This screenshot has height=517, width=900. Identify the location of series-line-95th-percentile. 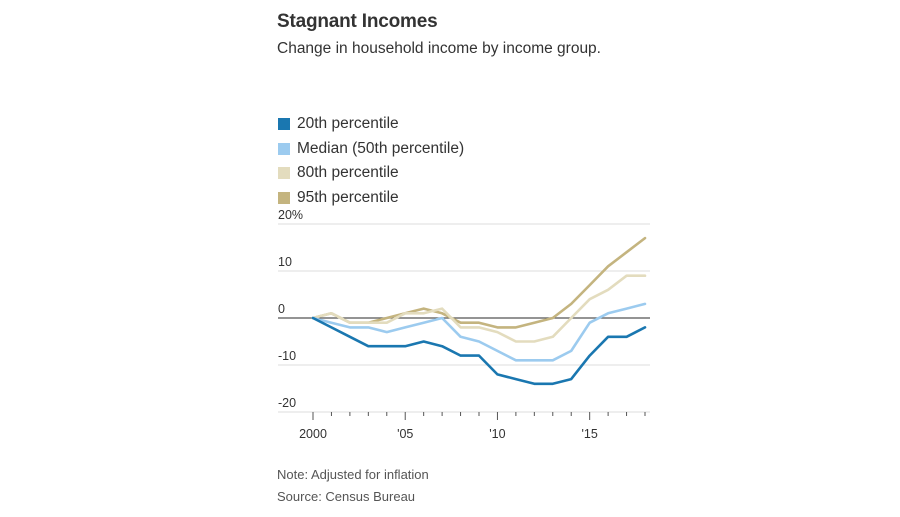
(479, 282).